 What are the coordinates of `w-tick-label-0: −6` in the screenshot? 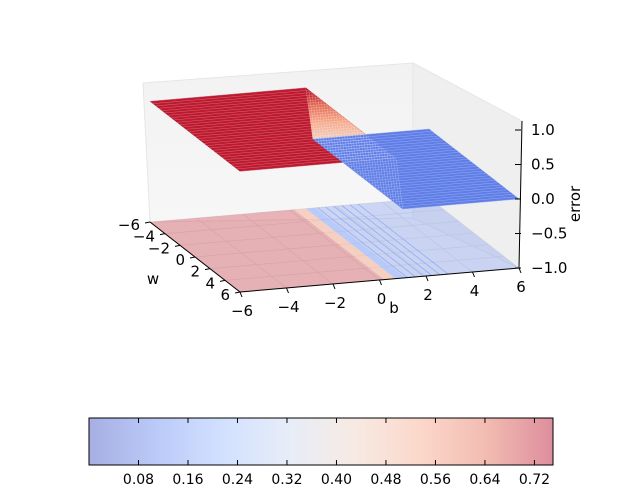 It's located at (129, 225).